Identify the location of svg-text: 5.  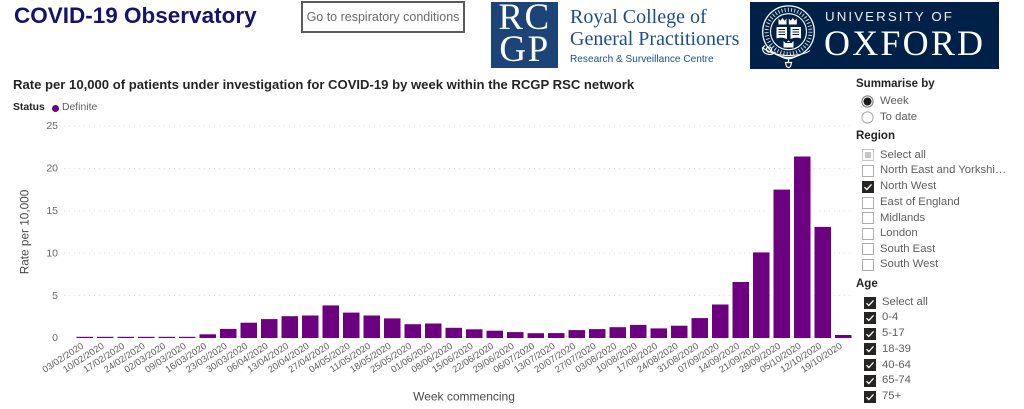
(55, 296).